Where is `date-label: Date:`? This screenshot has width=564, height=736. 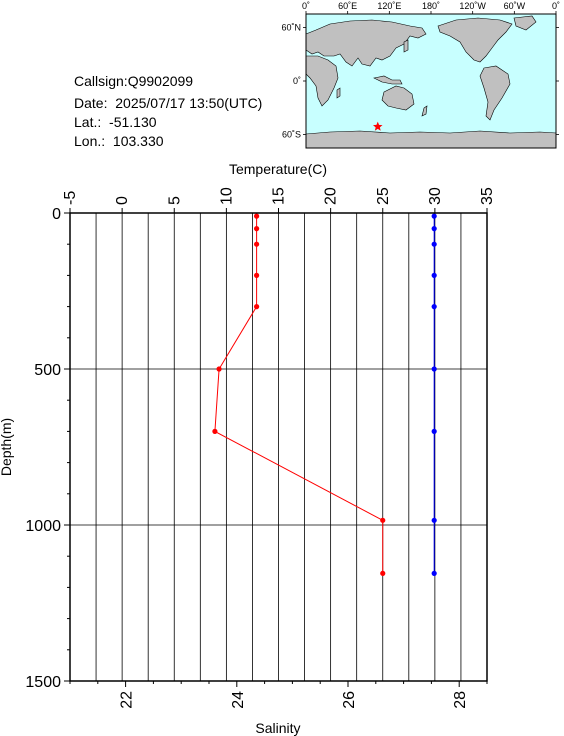 date-label: Date: is located at coordinates (91, 103).